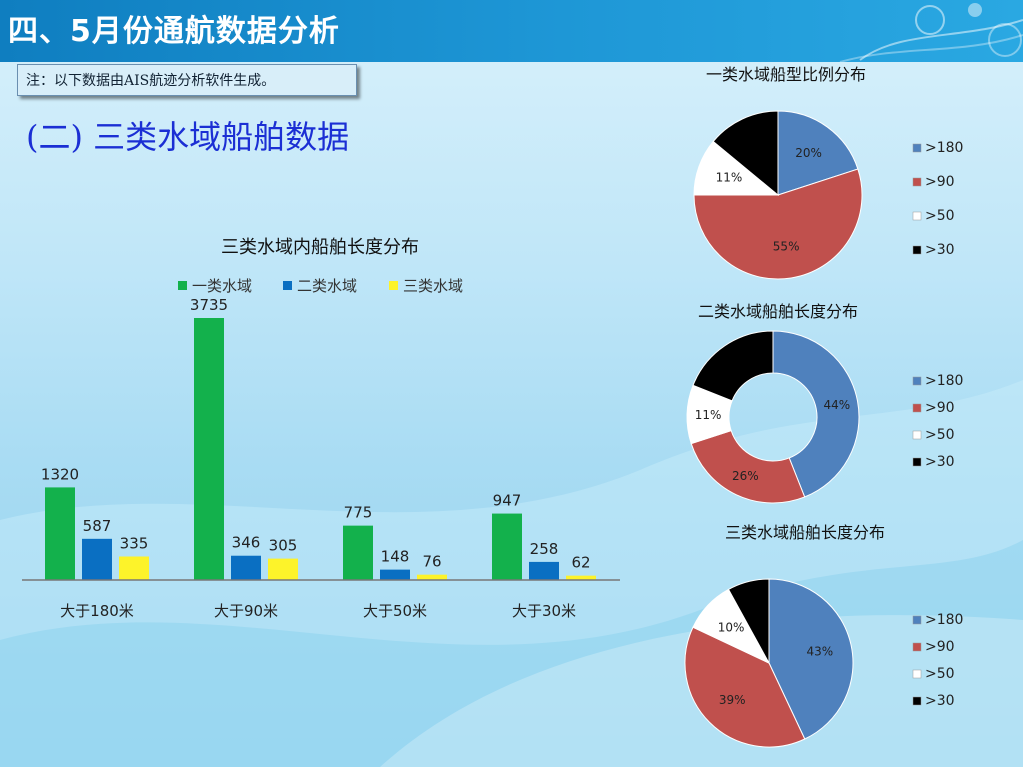 This screenshot has height=767, width=1023. I want to click on bar-label-2-2: 346, so click(246, 543).